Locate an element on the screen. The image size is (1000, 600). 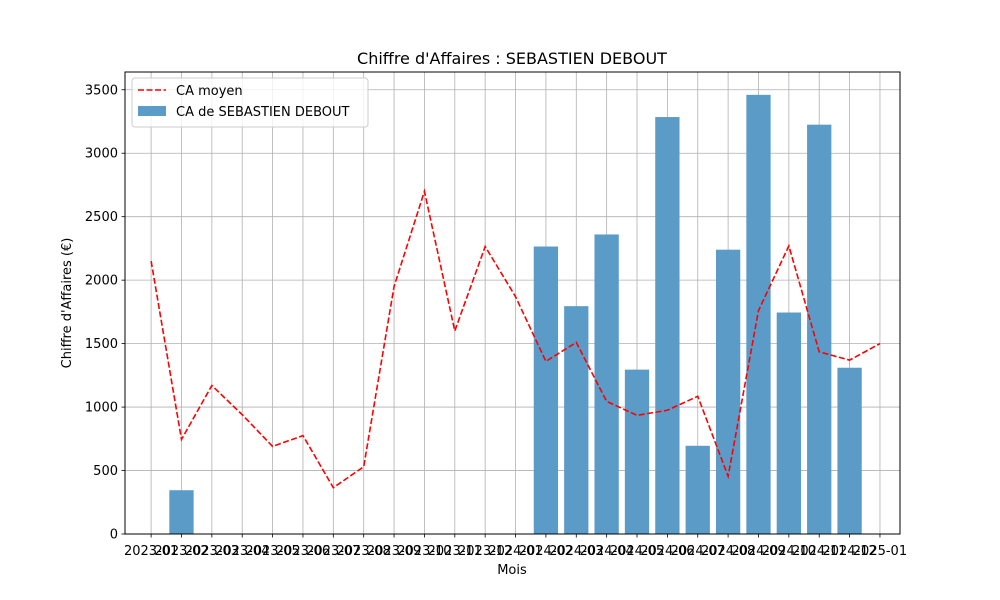
x-tick-label: 2023-06 is located at coordinates (303, 551).